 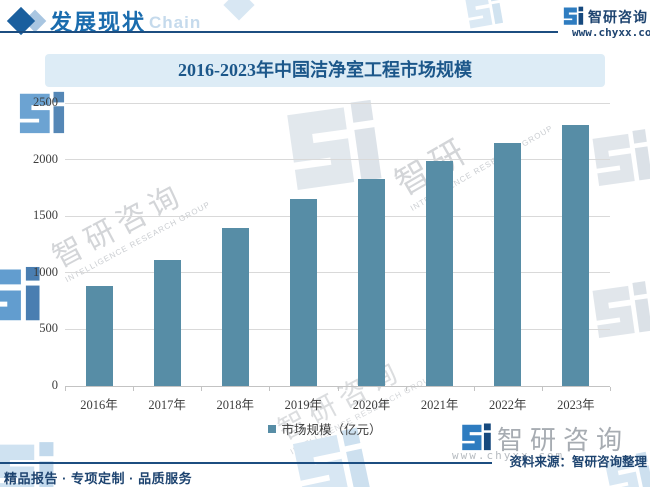 What do you see at coordinates (48, 328) in the screenshot?
I see `y-tick-label: 500` at bounding box center [48, 328].